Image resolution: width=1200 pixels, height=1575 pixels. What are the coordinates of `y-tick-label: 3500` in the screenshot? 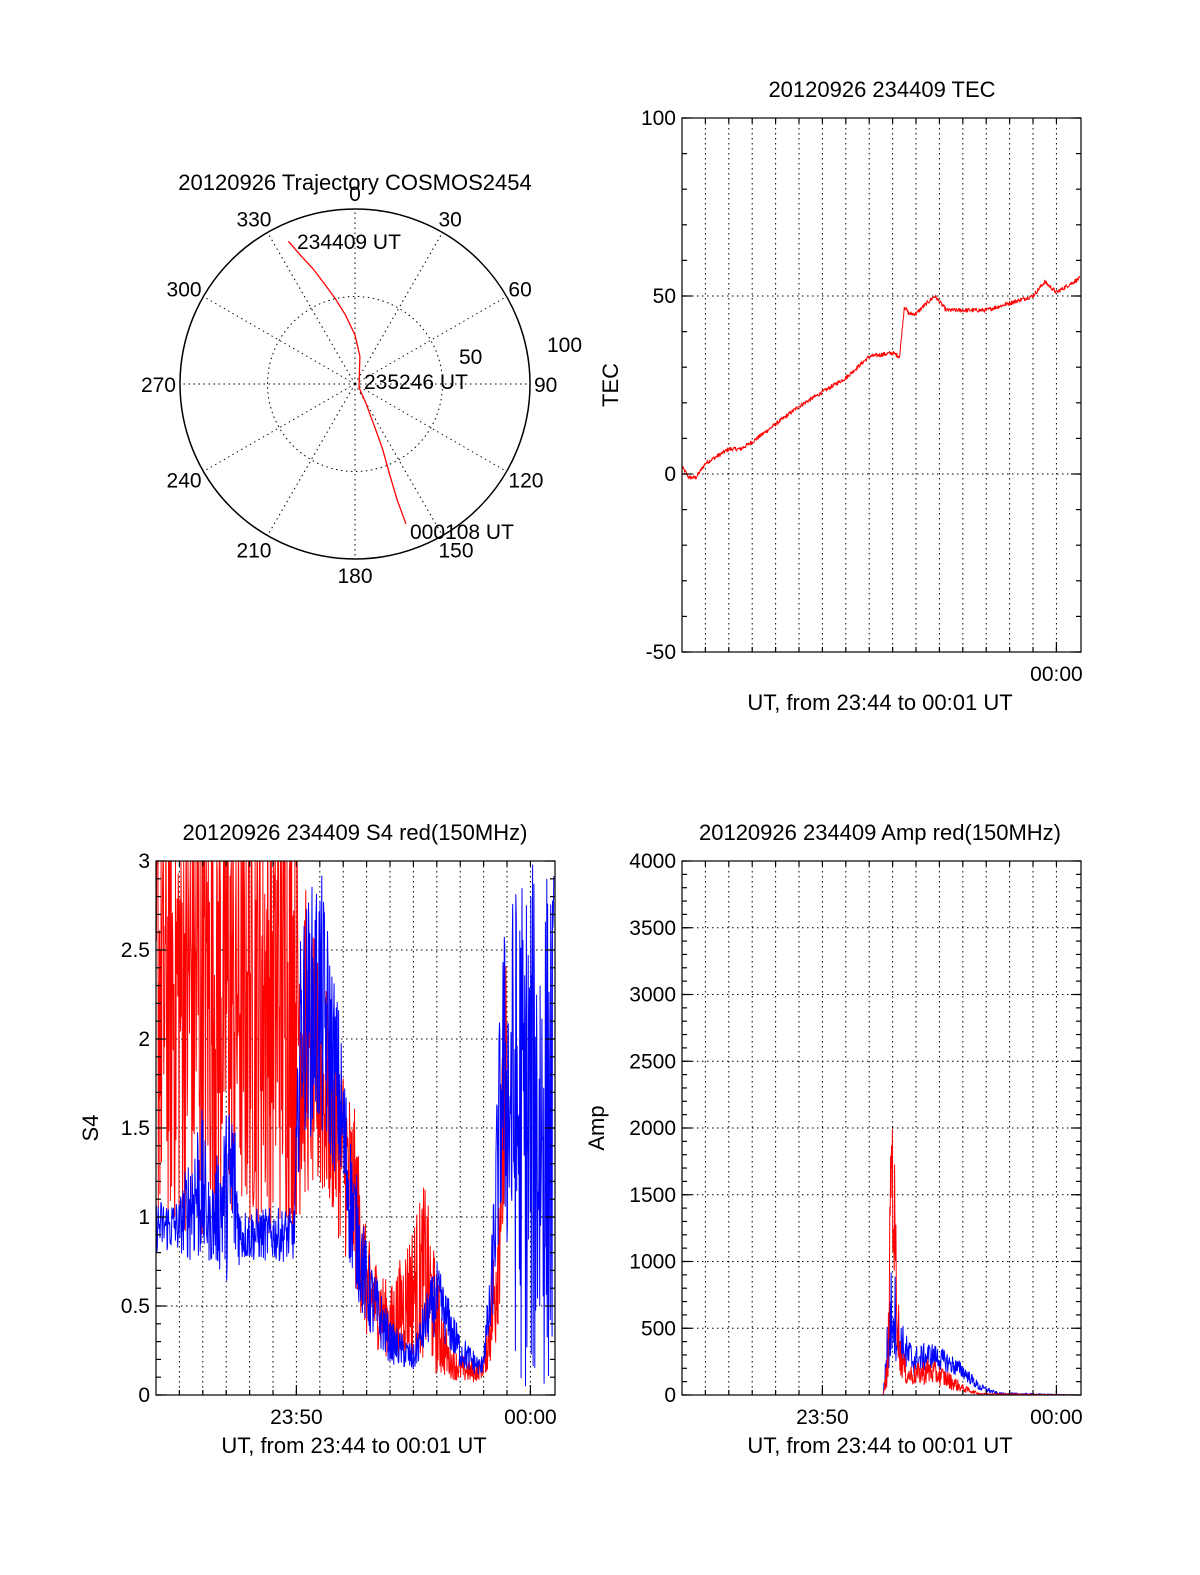 It's located at (652, 928).